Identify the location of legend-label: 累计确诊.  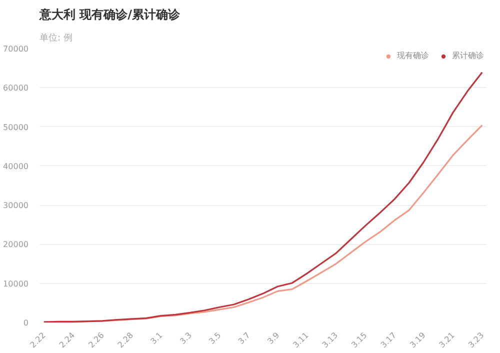
(468, 55).